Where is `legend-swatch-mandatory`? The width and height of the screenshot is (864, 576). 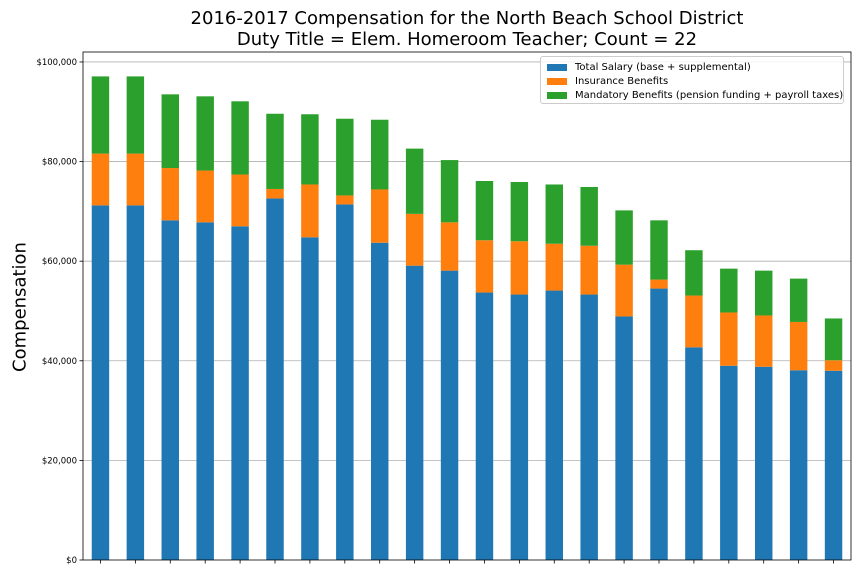 legend-swatch-mandatory is located at coordinates (557, 95).